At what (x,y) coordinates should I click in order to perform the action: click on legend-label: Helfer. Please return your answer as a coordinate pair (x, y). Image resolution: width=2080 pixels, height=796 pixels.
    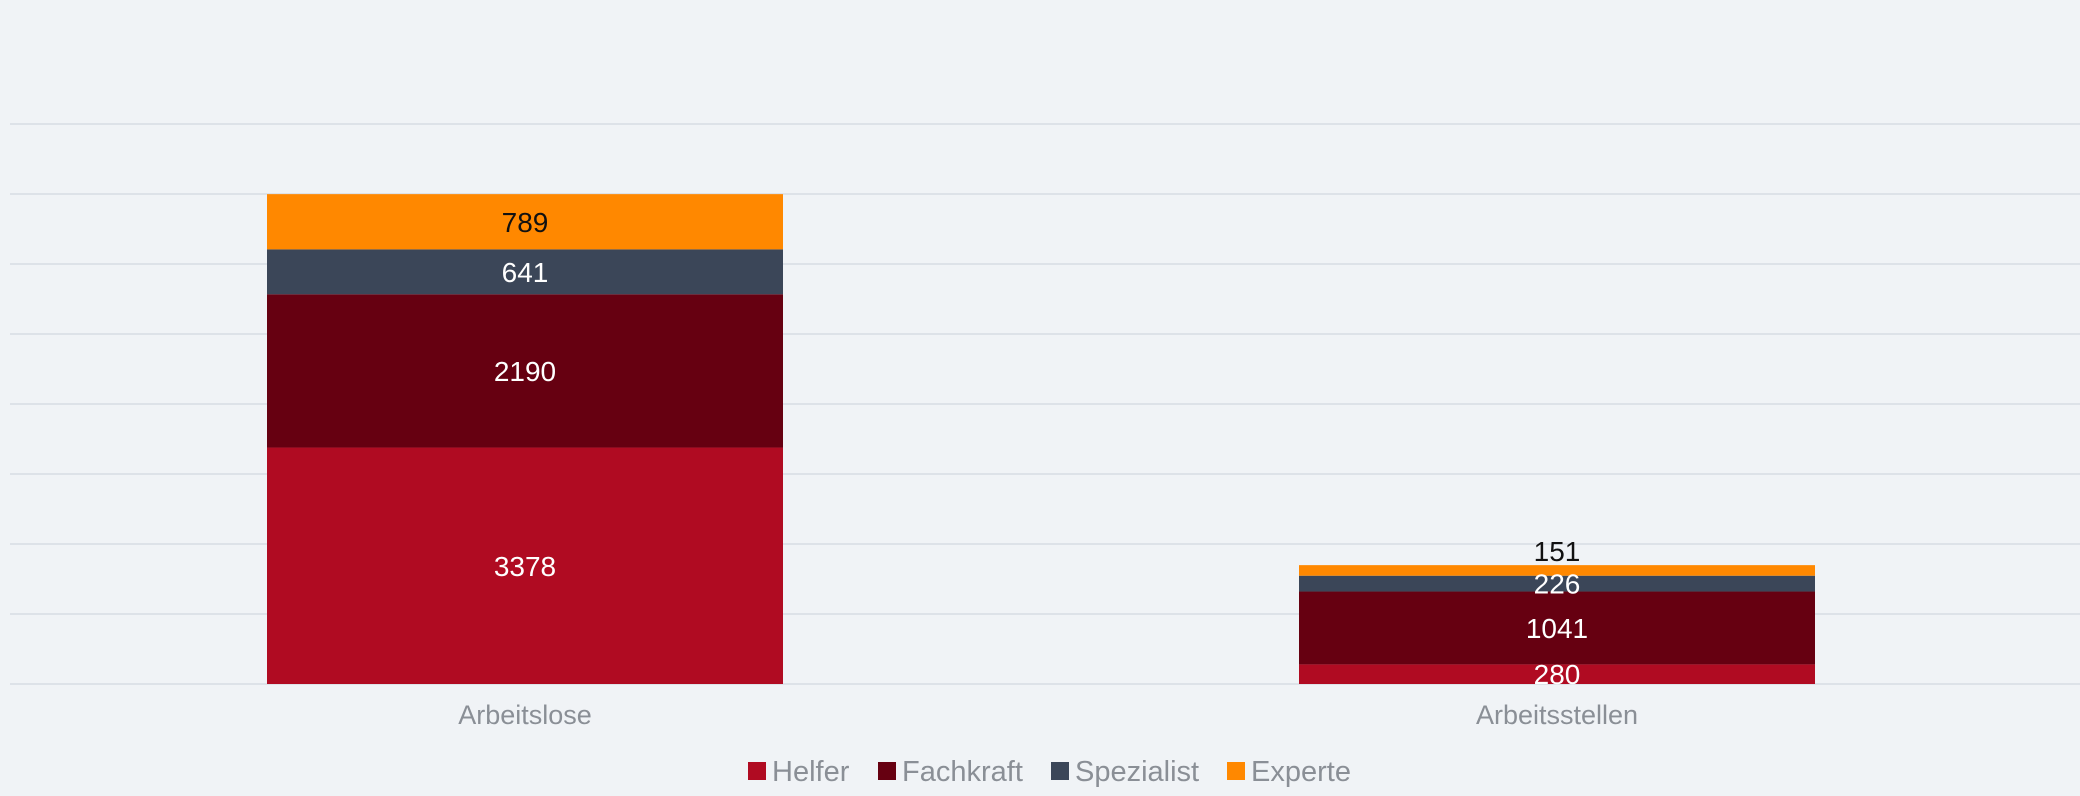
    Looking at the image, I should click on (811, 772).